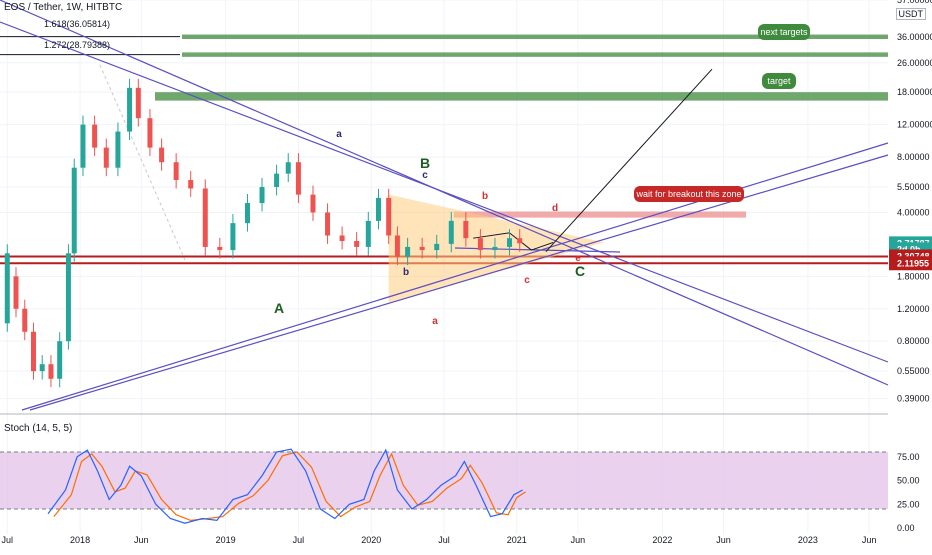 The height and width of the screenshot is (555, 932). What do you see at coordinates (914, 125) in the screenshot?
I see `price-tick-4: 12.00000` at bounding box center [914, 125].